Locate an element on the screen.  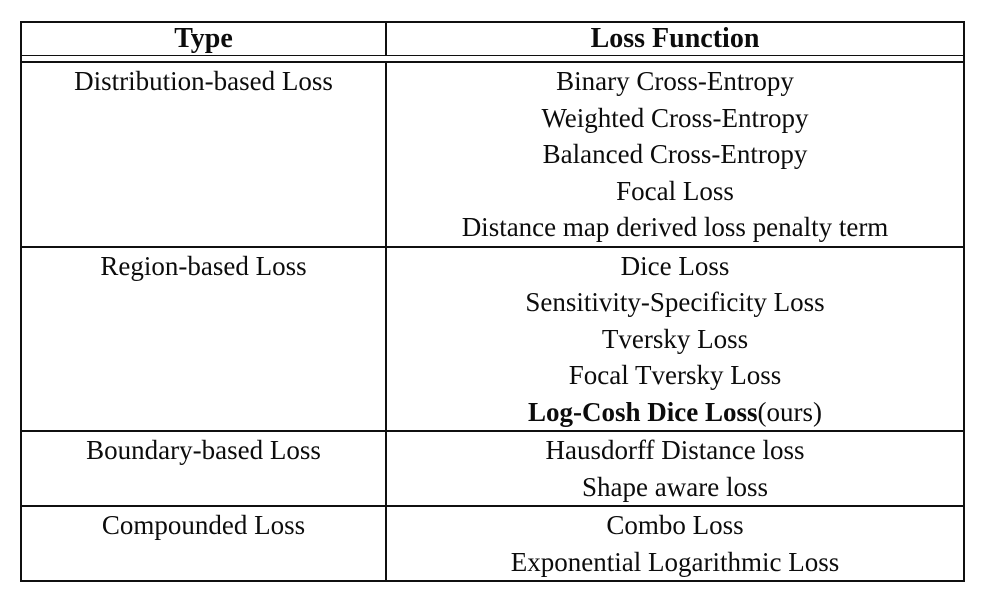
loss-line-ours: Log-Cosh Dice Loss(ours) is located at coordinates (675, 412).